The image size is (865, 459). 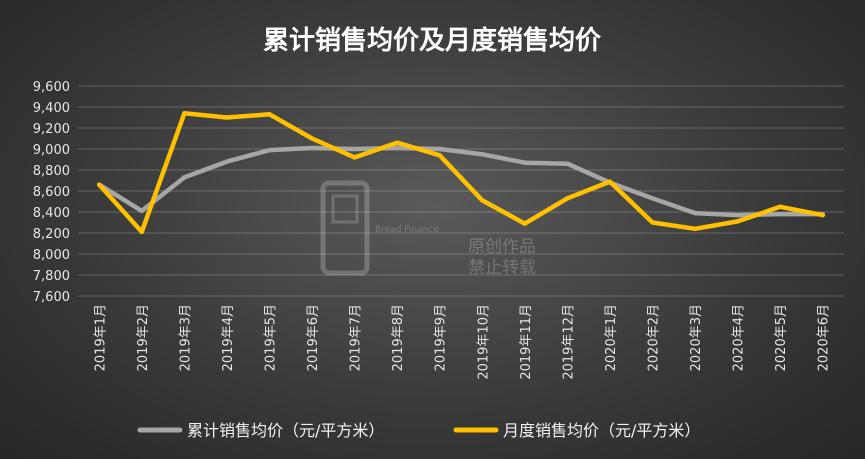 What do you see at coordinates (345, 228) in the screenshot?
I see `watermark-logo-icon` at bounding box center [345, 228].